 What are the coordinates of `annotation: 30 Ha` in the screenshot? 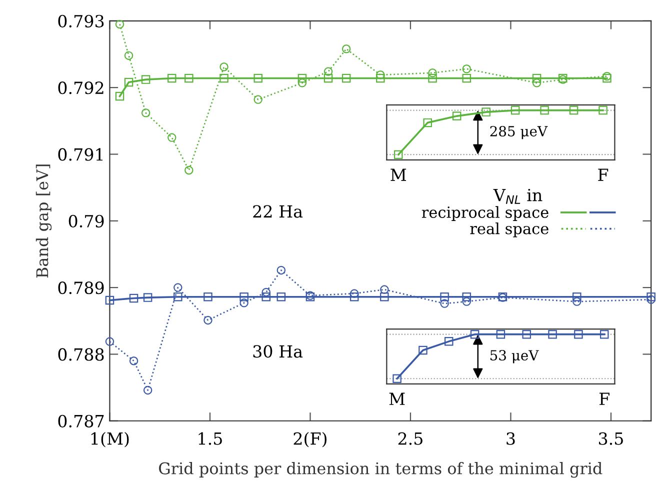 It's located at (278, 351).